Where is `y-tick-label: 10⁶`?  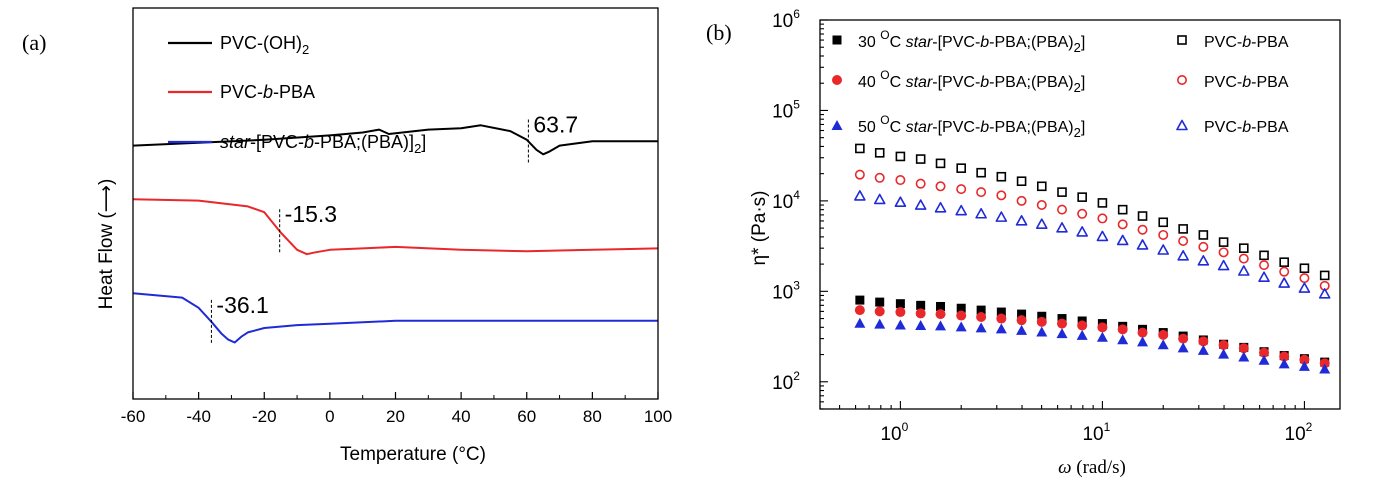
y-tick-label: 10⁶ is located at coordinates (786, 19).